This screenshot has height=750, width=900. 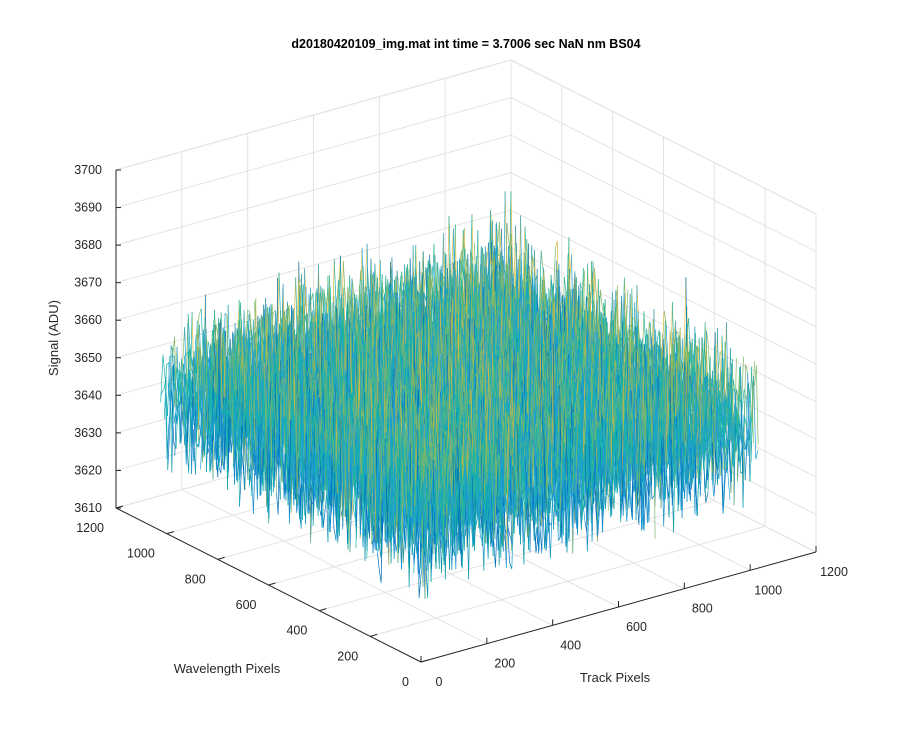 What do you see at coordinates (663, 137) in the screenshot?
I see `side-top-edge` at bounding box center [663, 137].